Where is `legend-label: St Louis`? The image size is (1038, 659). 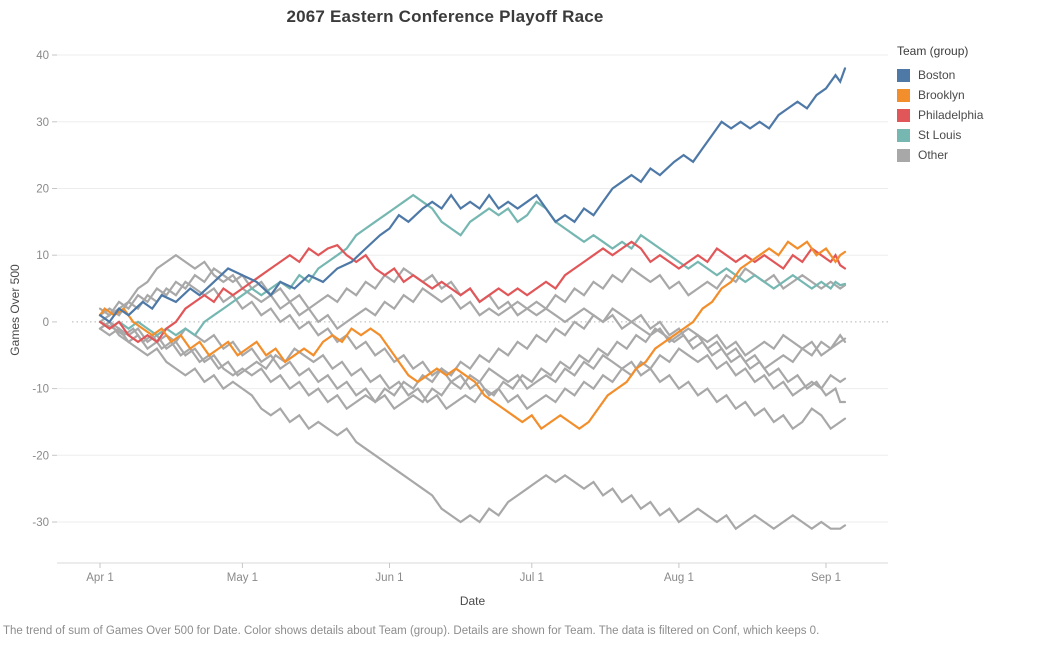 legend-label: St Louis is located at coordinates (940, 135).